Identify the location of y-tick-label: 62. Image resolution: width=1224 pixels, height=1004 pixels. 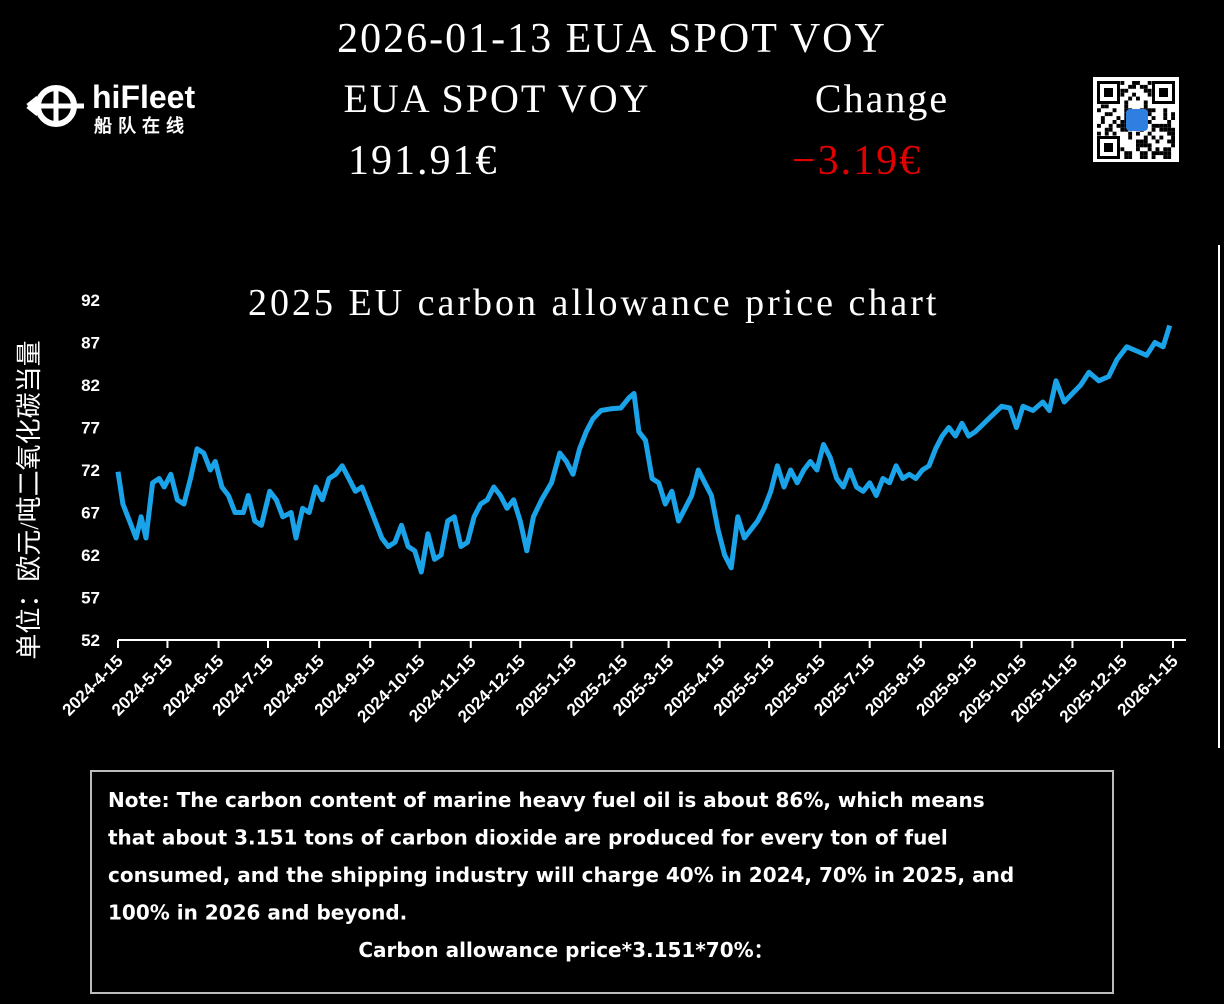
(90, 555).